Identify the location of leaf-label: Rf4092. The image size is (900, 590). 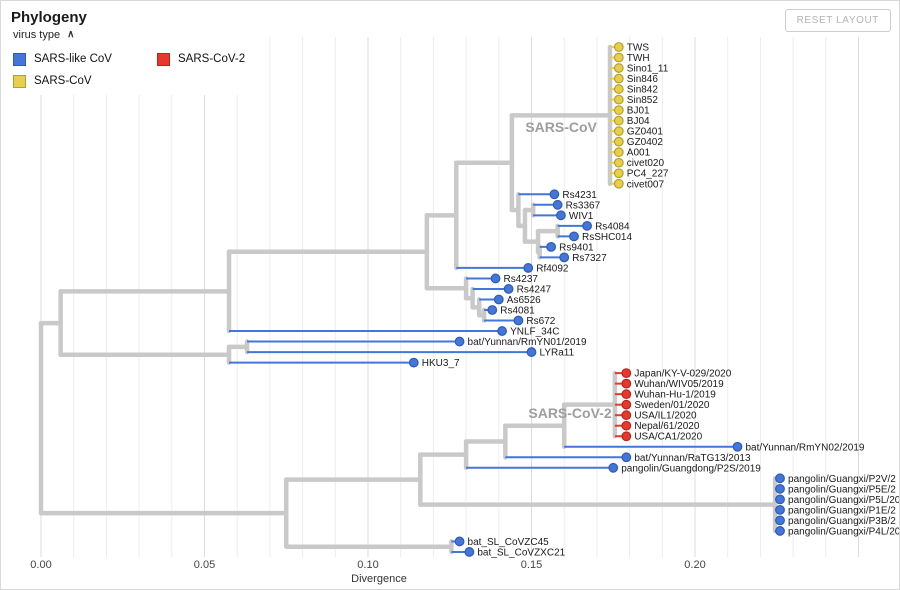
(552, 268).